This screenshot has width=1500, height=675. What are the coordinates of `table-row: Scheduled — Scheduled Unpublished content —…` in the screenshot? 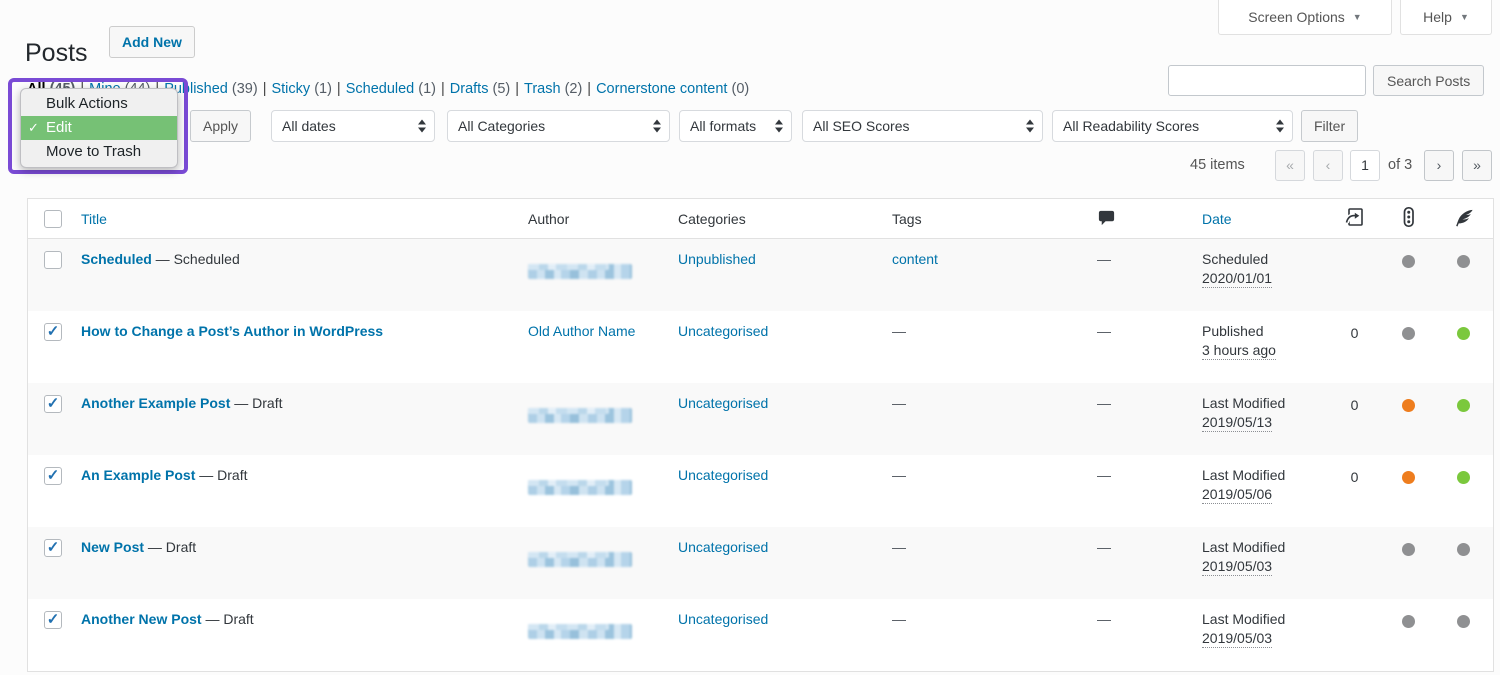 It's located at (760, 275).